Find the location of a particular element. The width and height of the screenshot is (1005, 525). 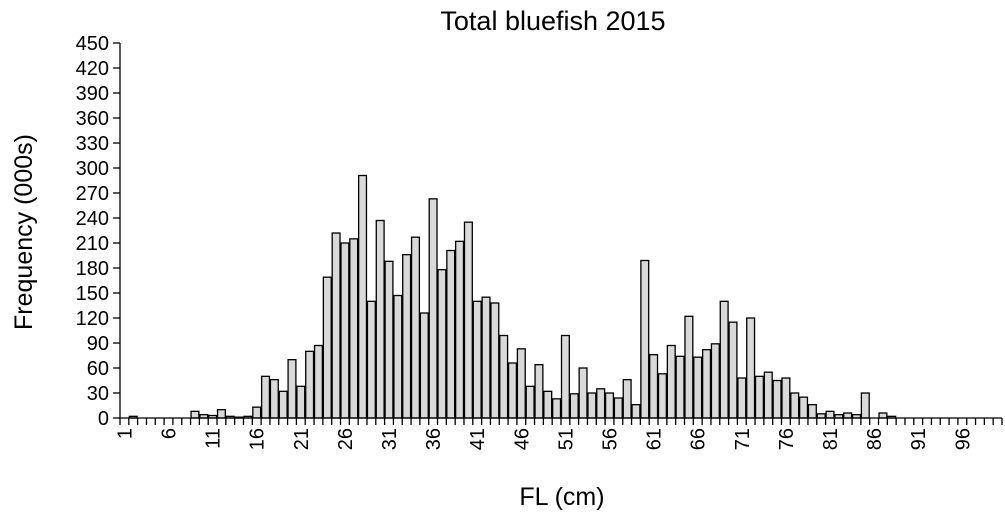

y-tick-label: 60 is located at coordinates (98, 369).